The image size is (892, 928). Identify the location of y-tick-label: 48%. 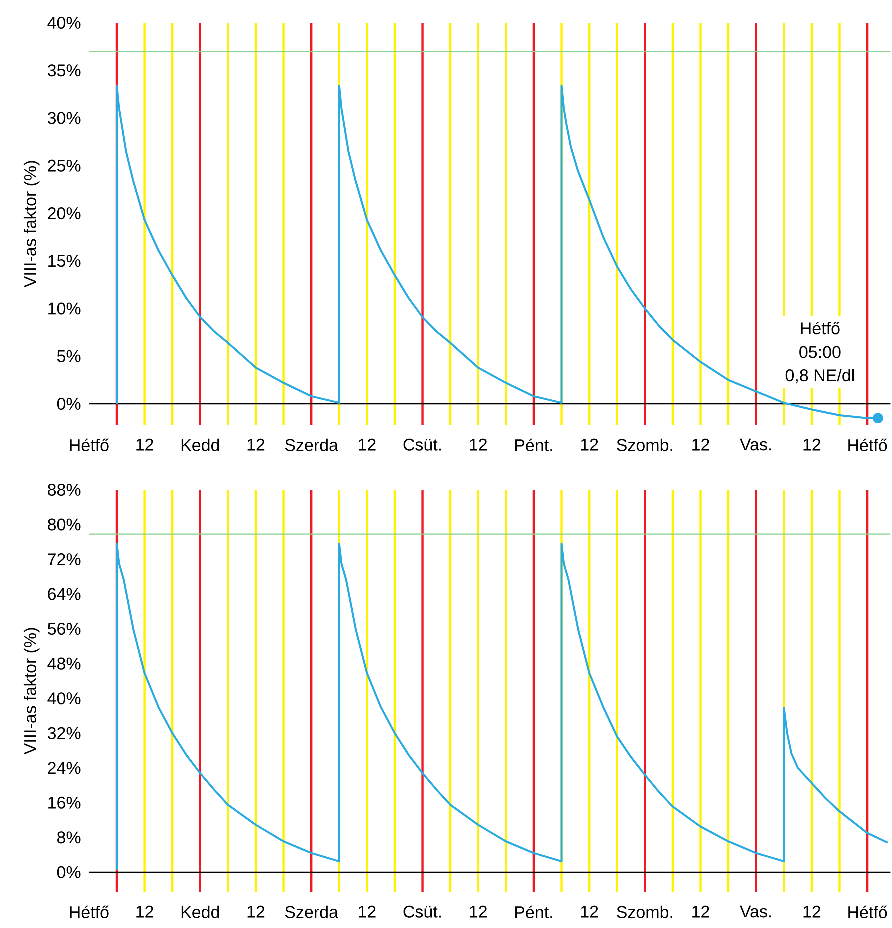
(64, 664).